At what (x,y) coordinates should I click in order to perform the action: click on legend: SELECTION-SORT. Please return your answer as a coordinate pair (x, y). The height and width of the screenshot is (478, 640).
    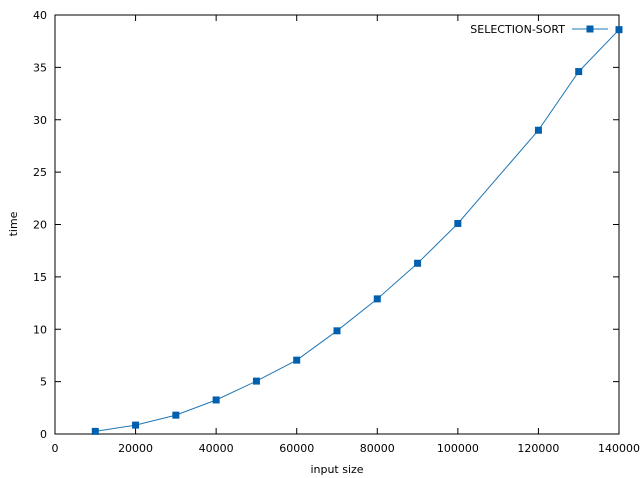
    Looking at the image, I should click on (539, 29).